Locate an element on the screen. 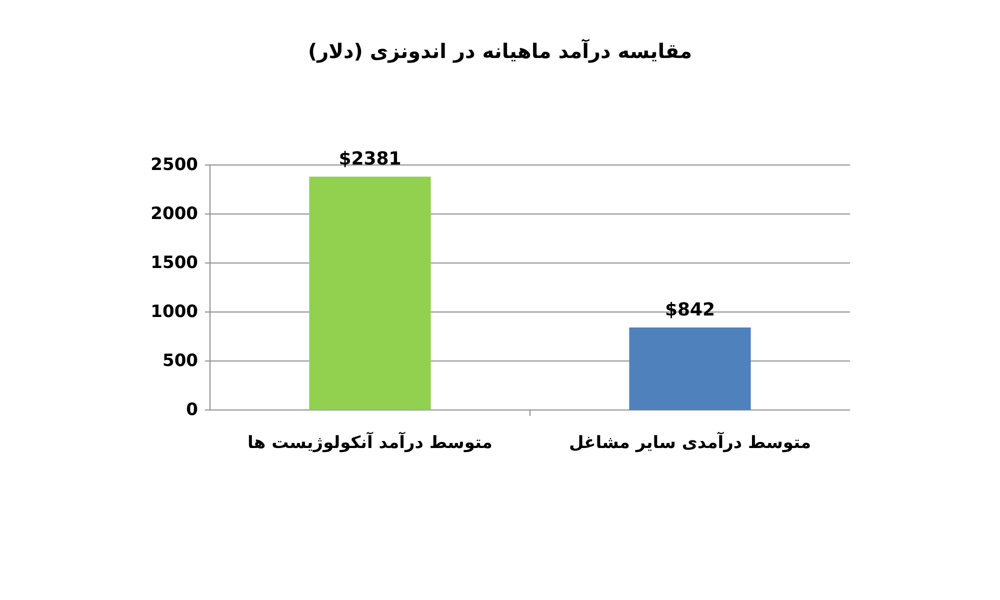 The image size is (1000, 600). xtick: متوسط درآمد آنکولوژیست ها is located at coordinates (370, 443).